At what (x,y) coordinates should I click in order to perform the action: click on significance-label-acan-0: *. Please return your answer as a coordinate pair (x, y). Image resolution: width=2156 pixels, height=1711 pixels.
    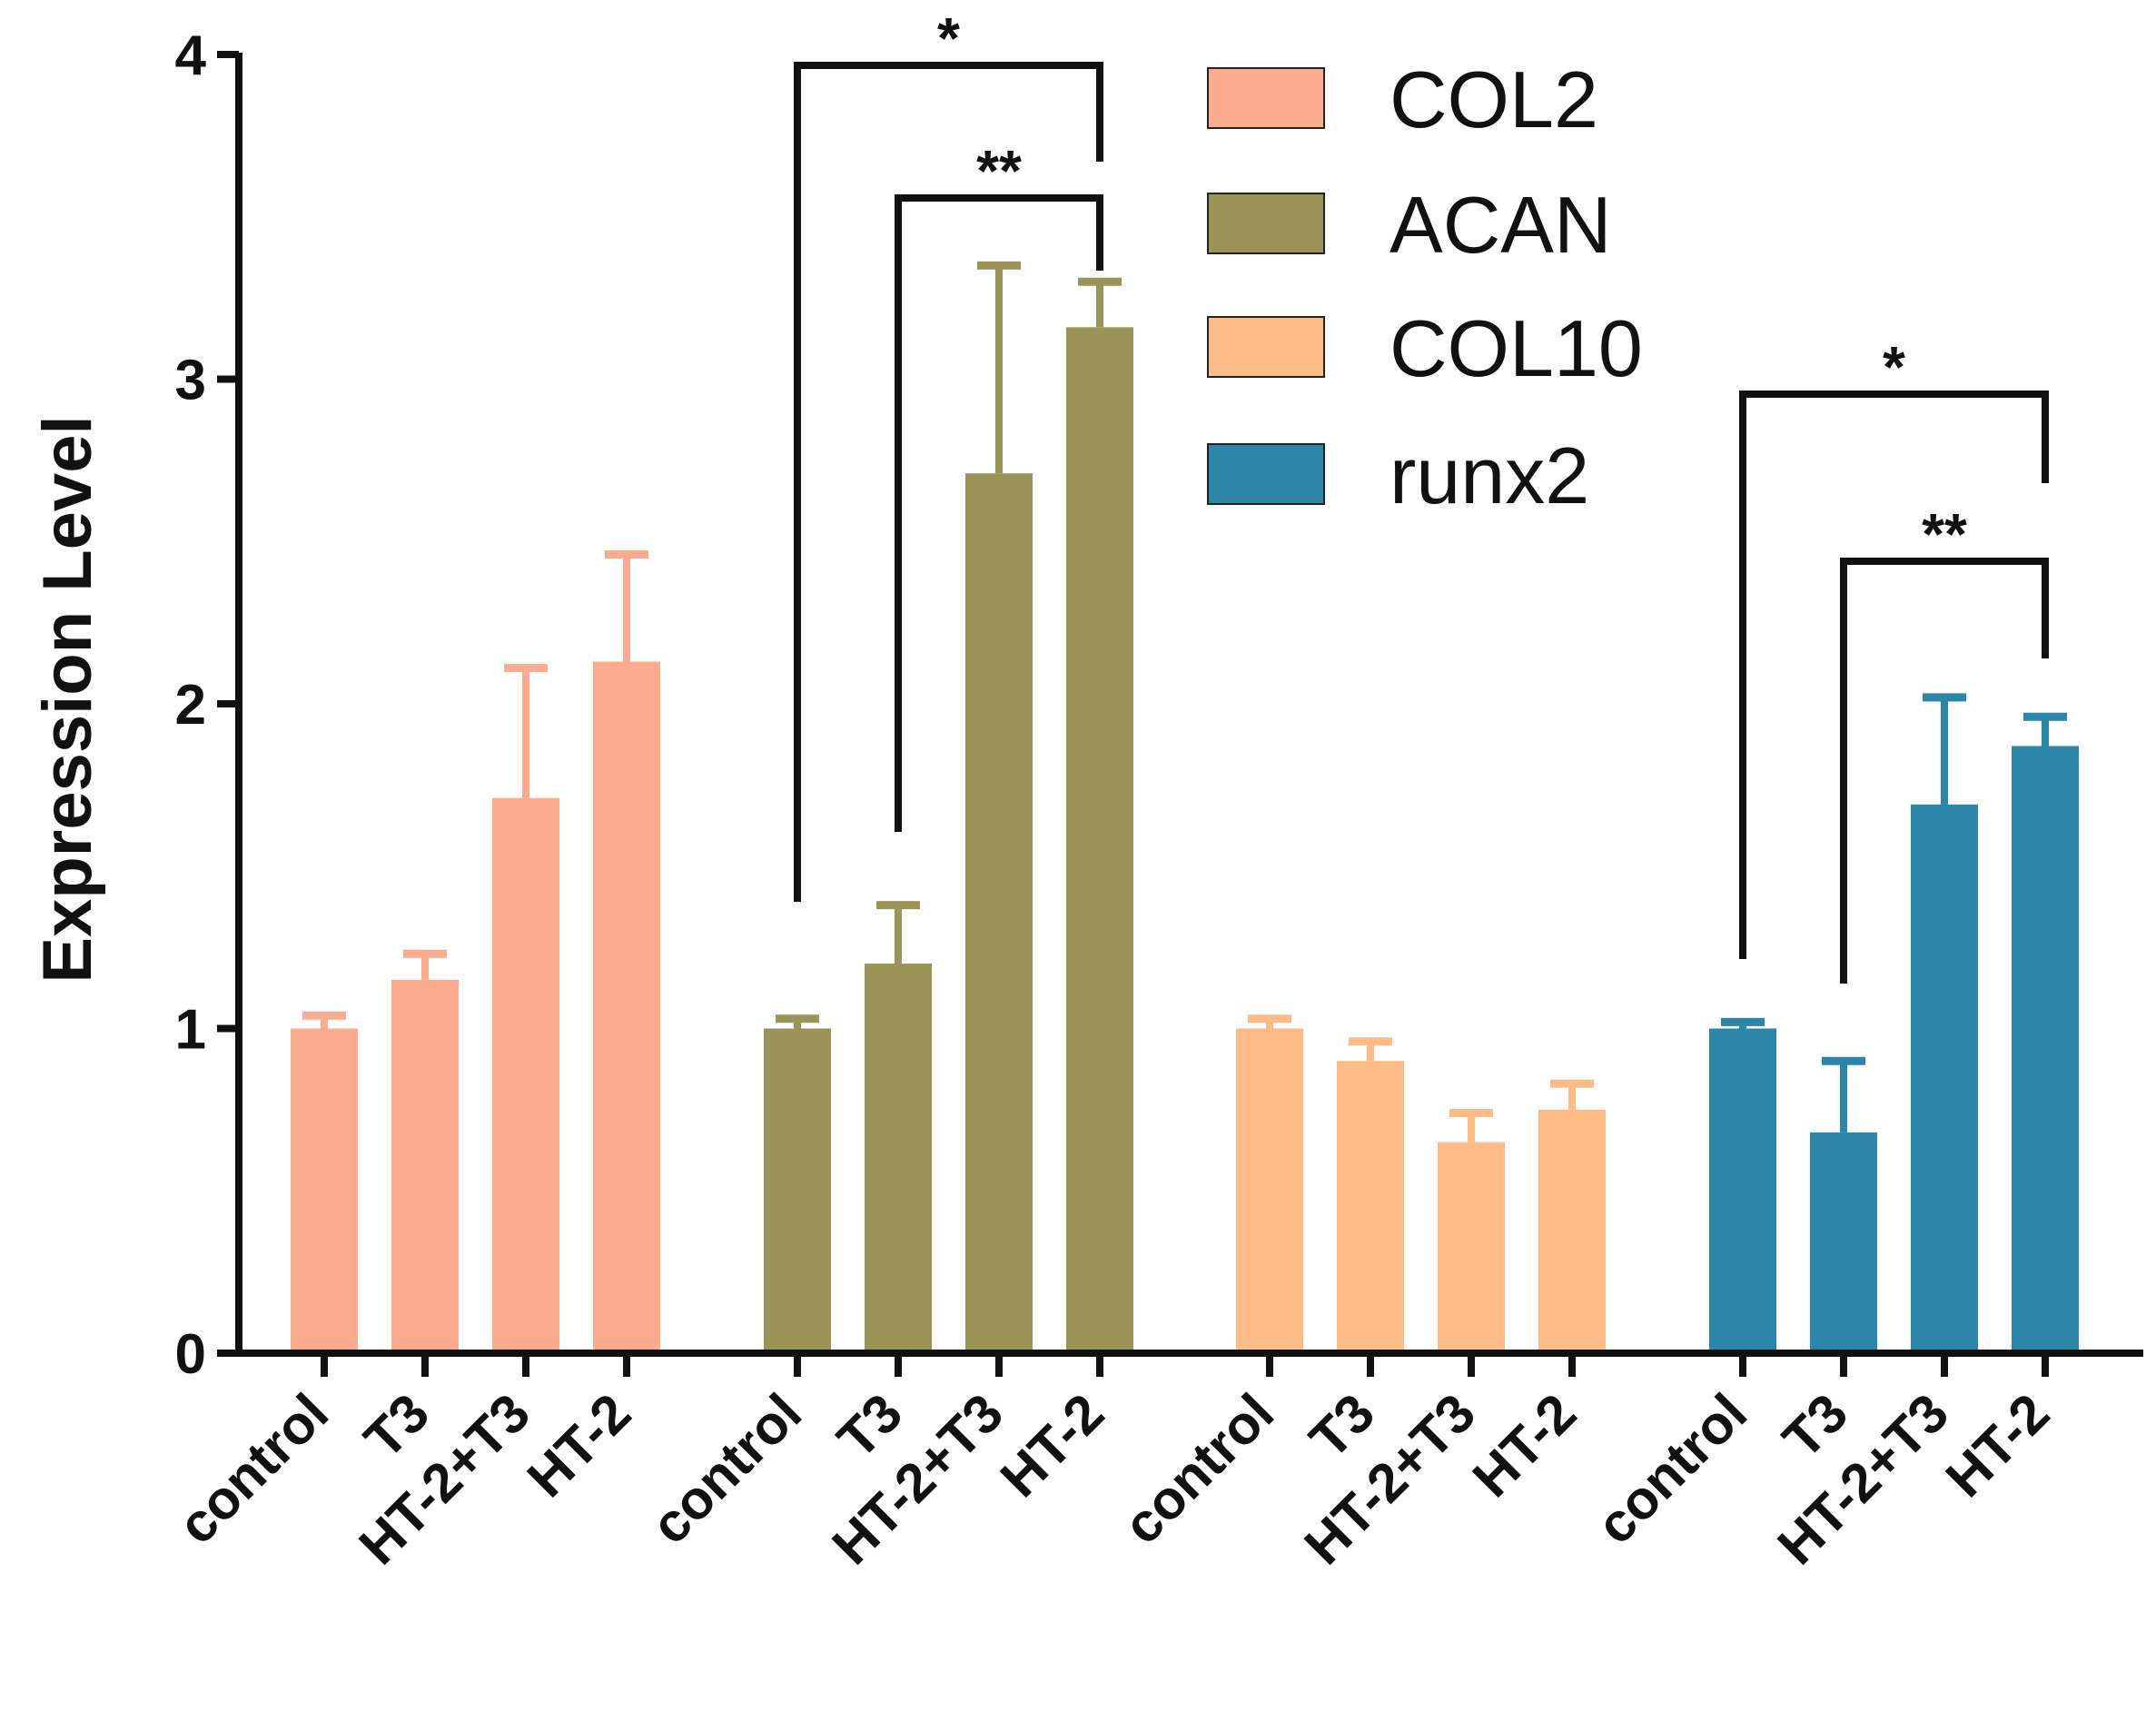
    Looking at the image, I should click on (949, 38).